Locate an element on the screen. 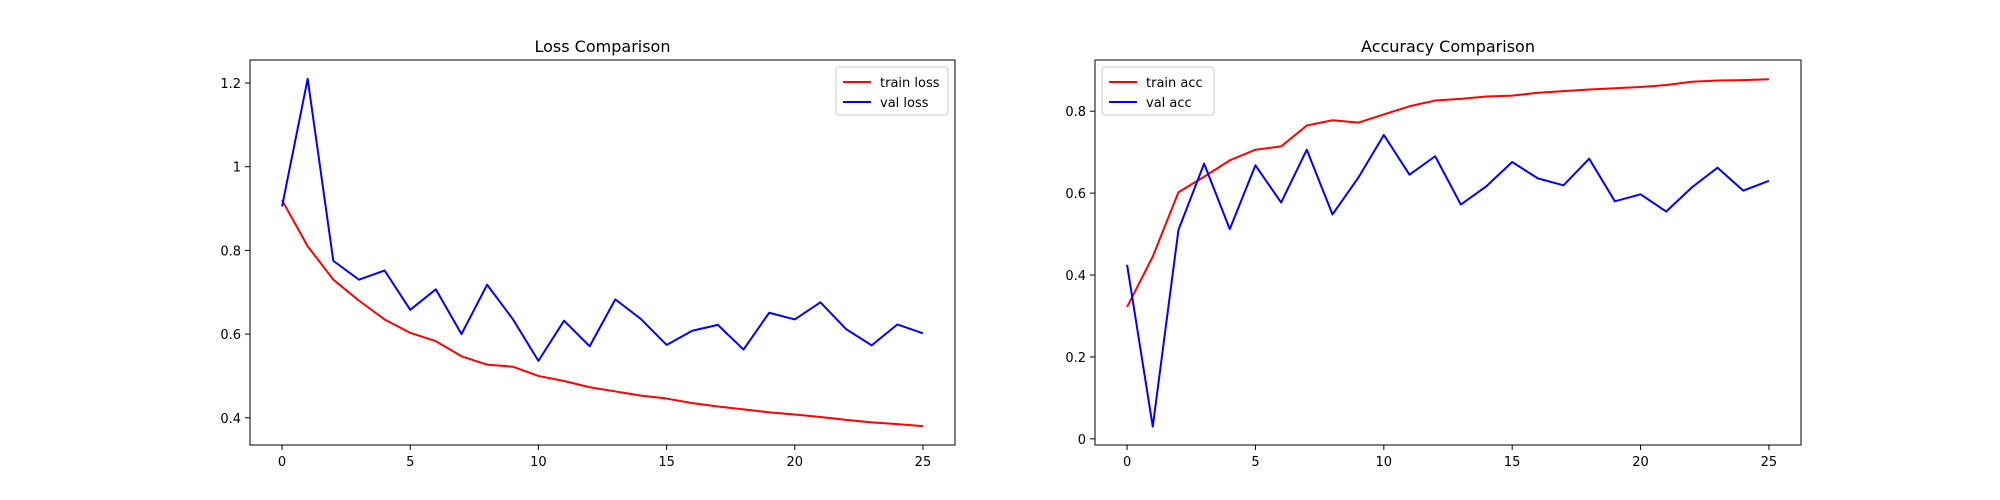 This screenshot has width=2000, height=500. legend-label: train loss is located at coordinates (910, 83).